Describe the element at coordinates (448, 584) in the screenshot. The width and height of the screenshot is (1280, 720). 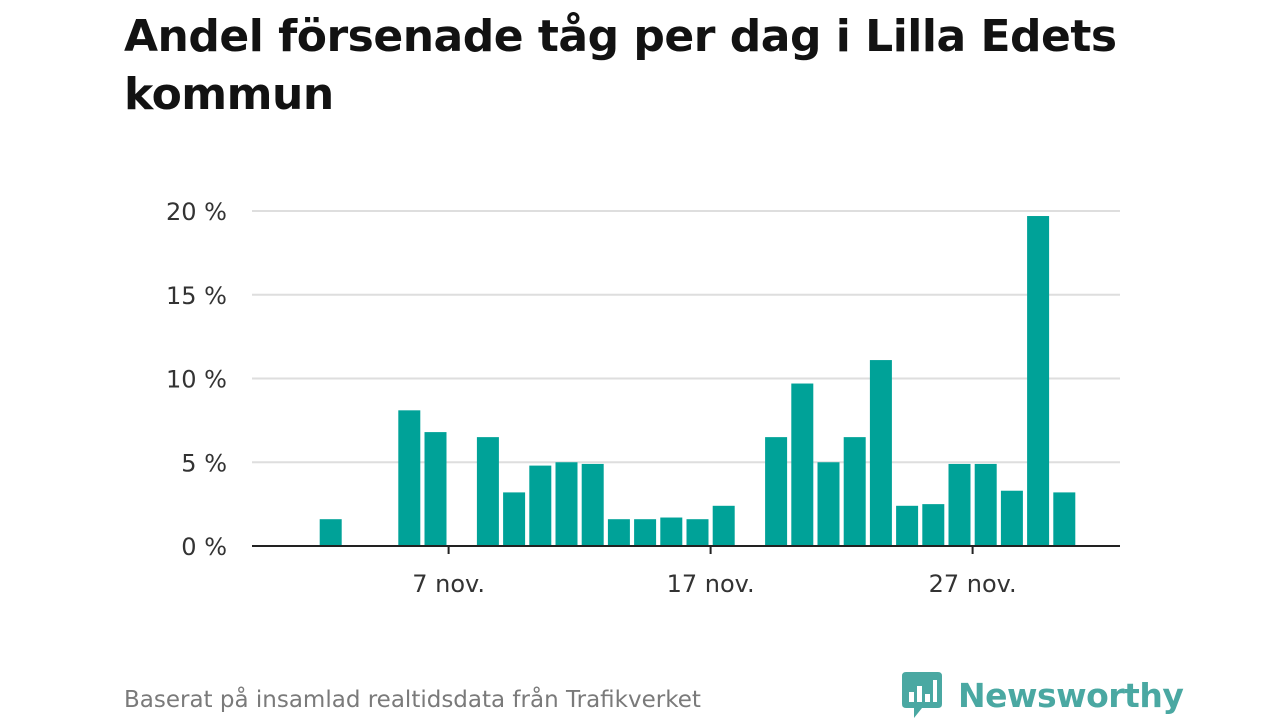
I see `x-tick-label-2020-11-07: 7 nov.` at that location.